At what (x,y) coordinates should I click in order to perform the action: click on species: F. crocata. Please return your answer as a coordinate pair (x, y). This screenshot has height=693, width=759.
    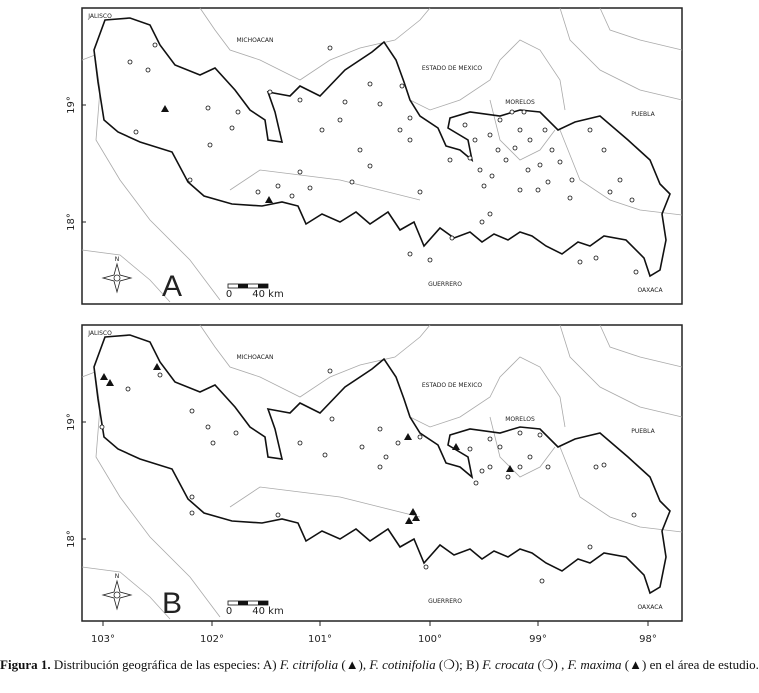
    Looking at the image, I should click on (508, 664).